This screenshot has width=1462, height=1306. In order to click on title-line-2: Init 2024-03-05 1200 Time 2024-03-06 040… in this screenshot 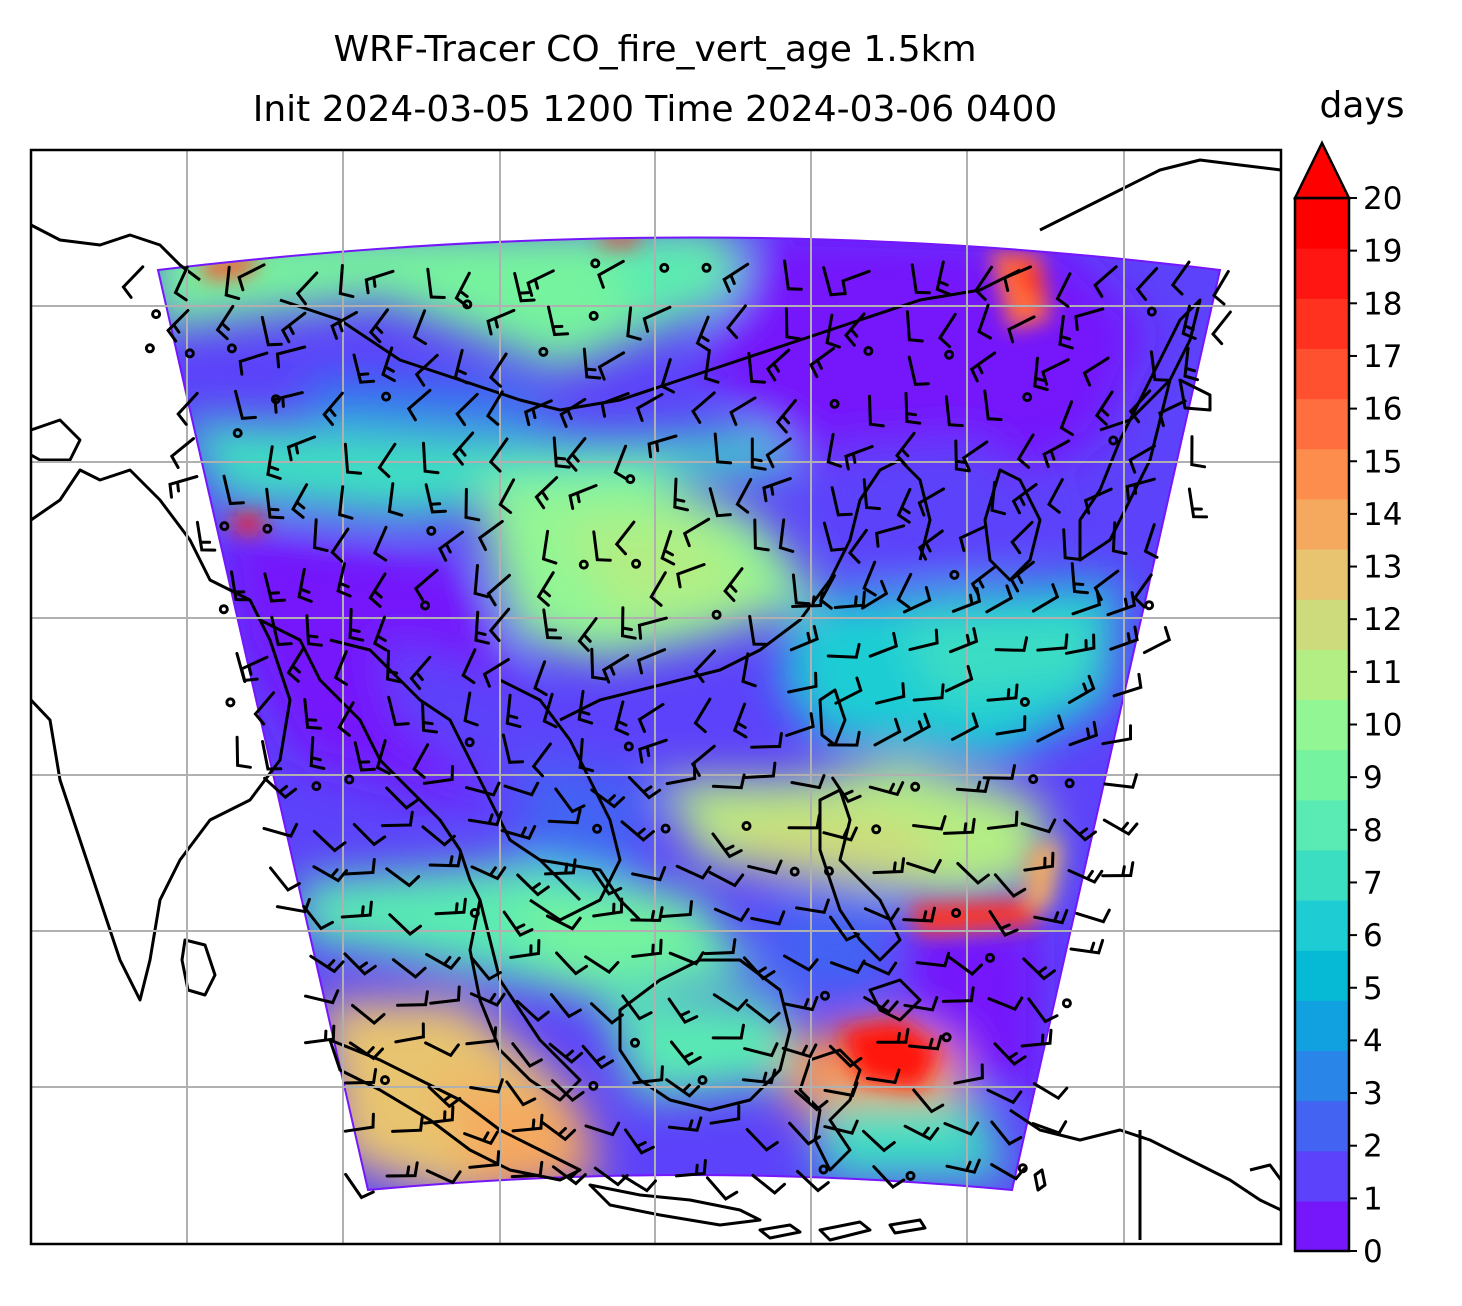, I will do `click(655, 109)`.